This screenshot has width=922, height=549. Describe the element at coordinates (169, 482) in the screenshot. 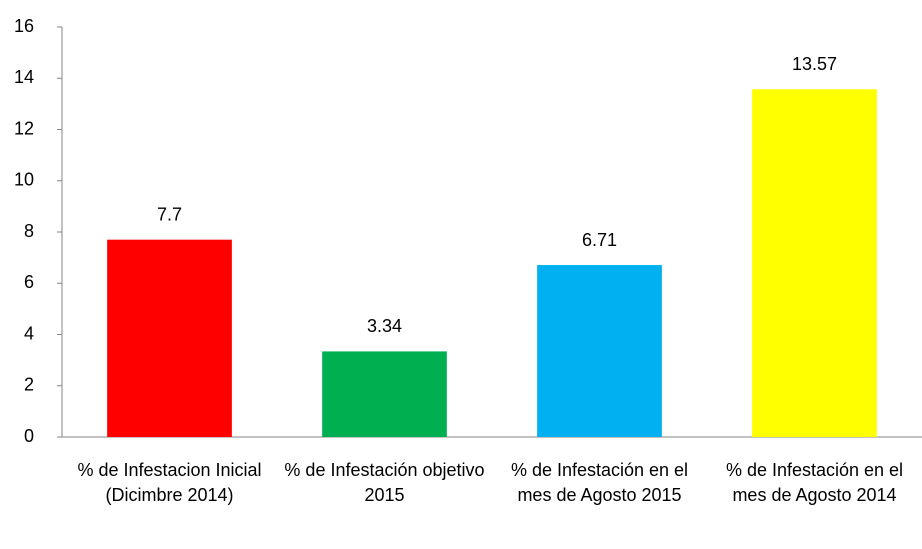

I see `x-tick-label: % de Infestacion Inicial (Dicimbre 2014)` at that location.